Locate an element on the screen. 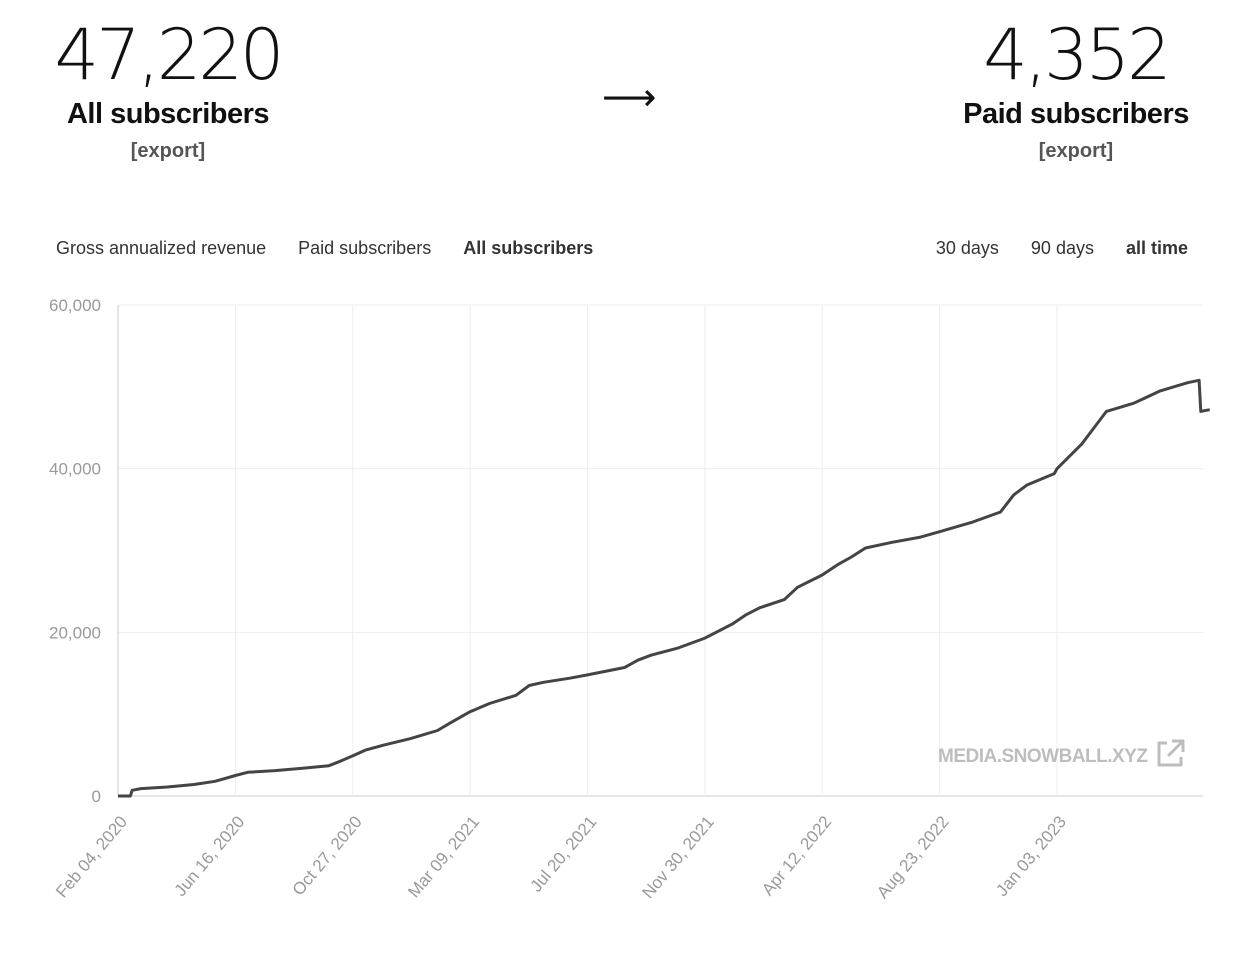 The image size is (1258, 958). tab-paid-subscribers: Paid subscribers is located at coordinates (365, 248).